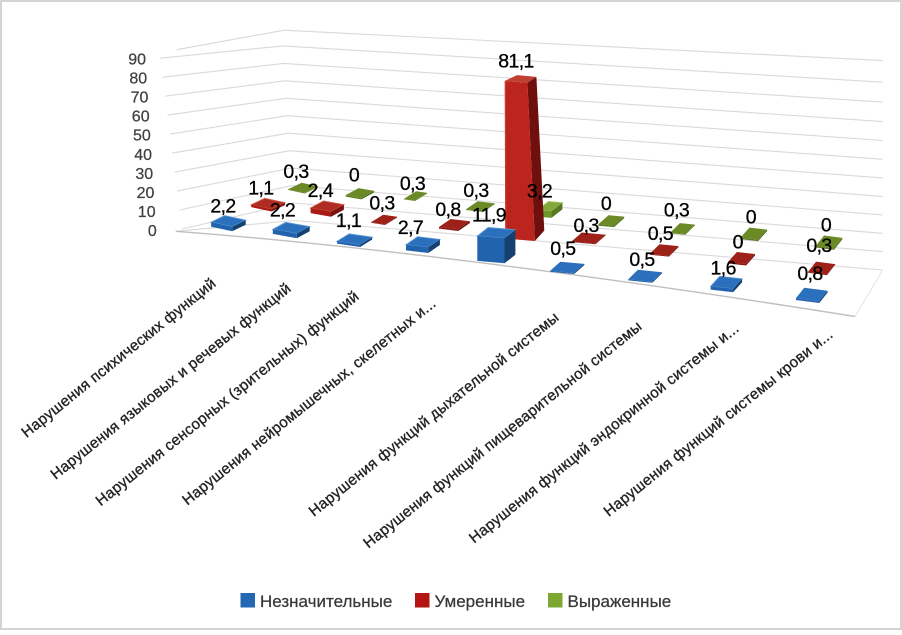  I want to click on svg-text: 81,1, so click(516, 62).